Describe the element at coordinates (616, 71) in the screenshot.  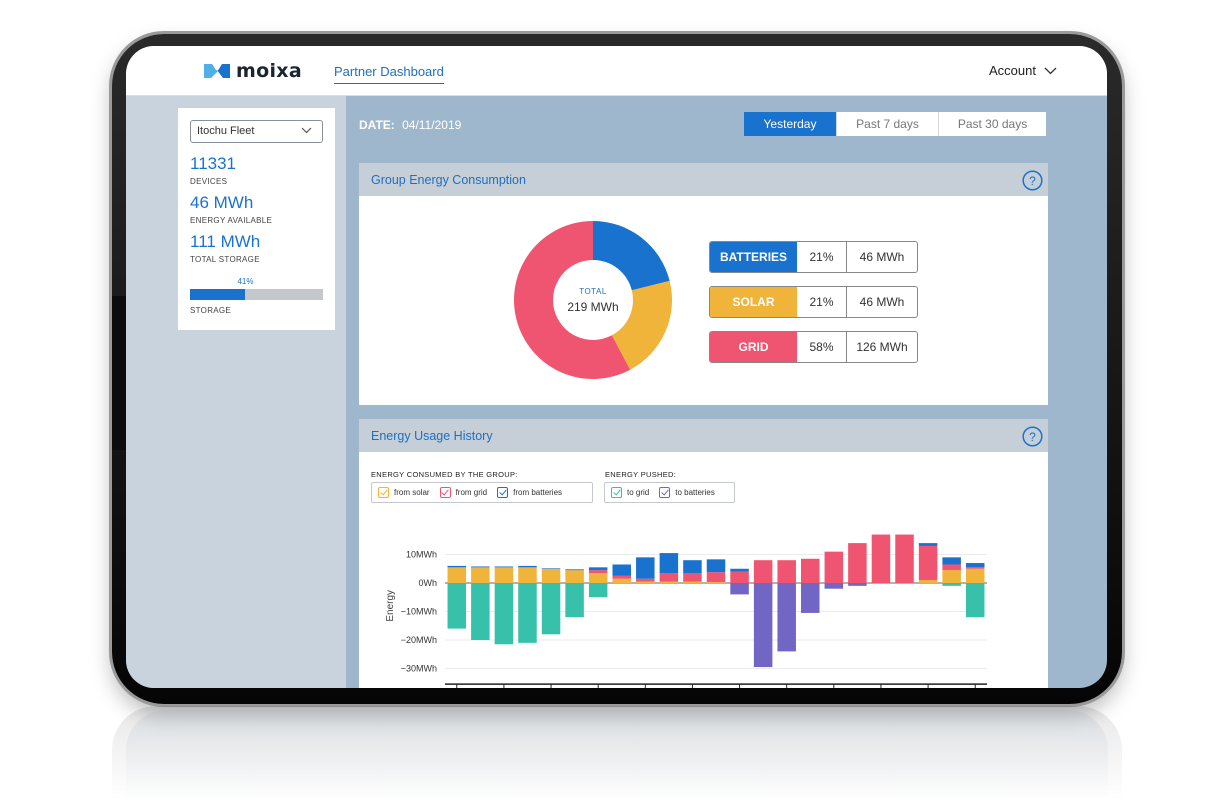
I see `top-bar: moixa Partner Dashboard Account` at that location.